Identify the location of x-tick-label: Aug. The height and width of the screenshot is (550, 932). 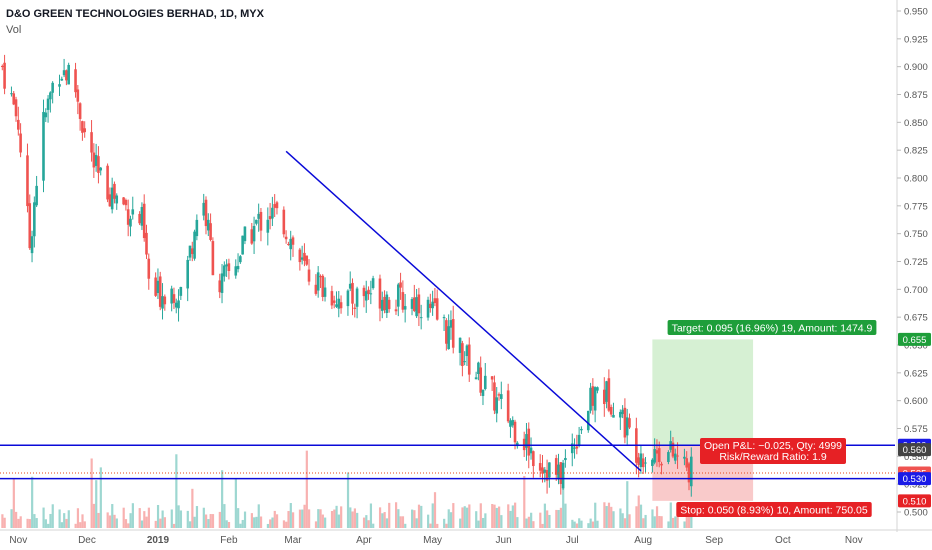
(643, 540).